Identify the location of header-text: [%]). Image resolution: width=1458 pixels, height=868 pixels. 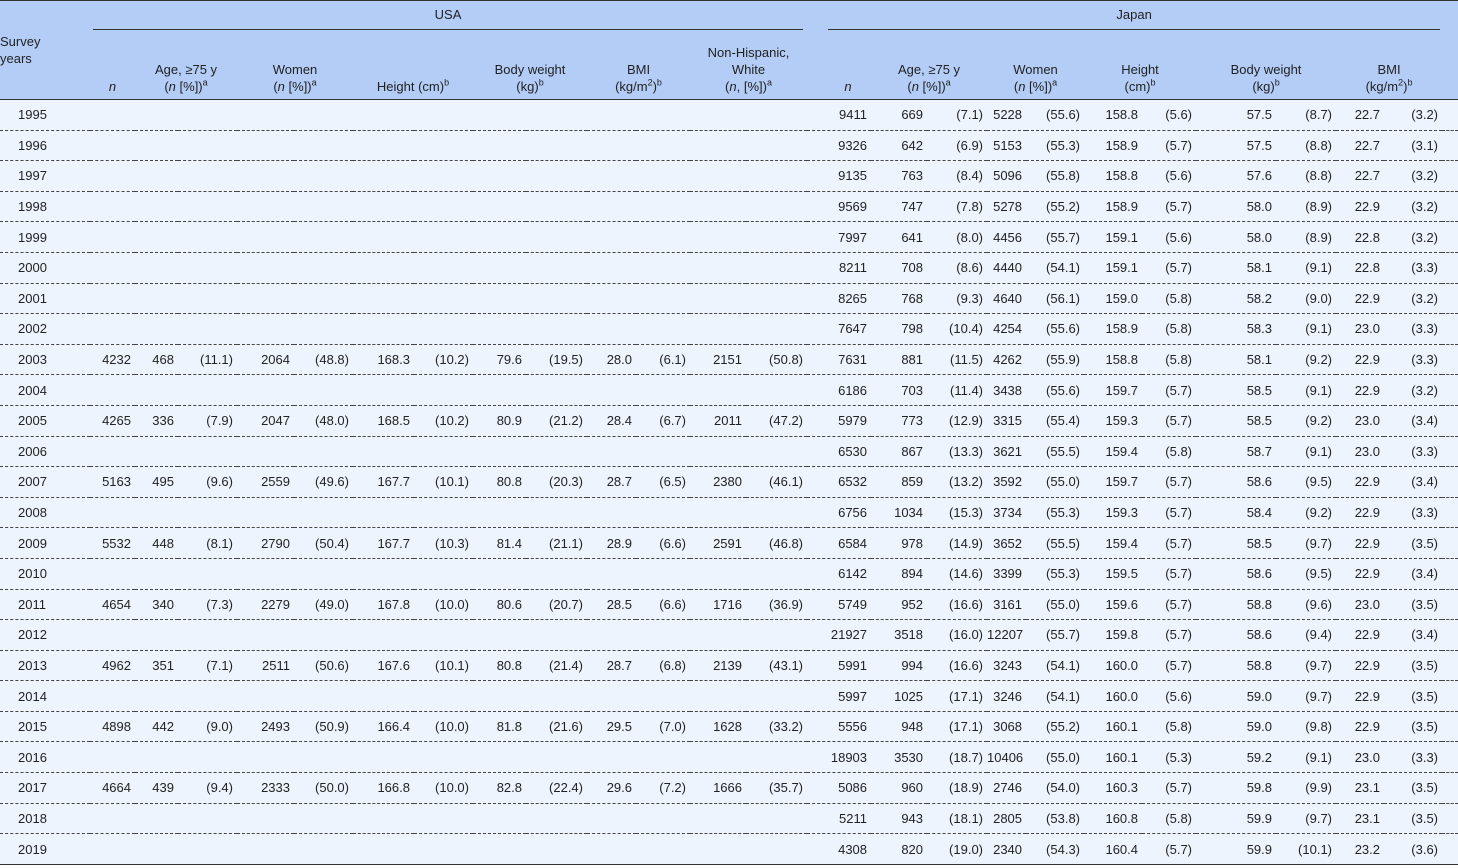
(298, 86).